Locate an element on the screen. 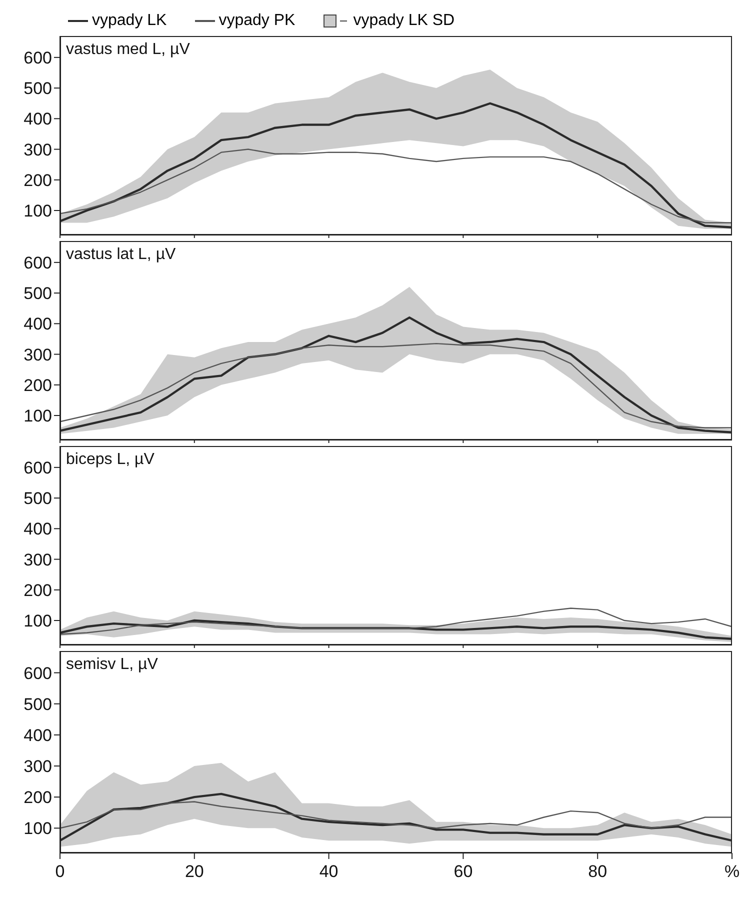 This screenshot has height=901, width=750. chart-title: vastus lat L, µV is located at coordinates (121, 254).